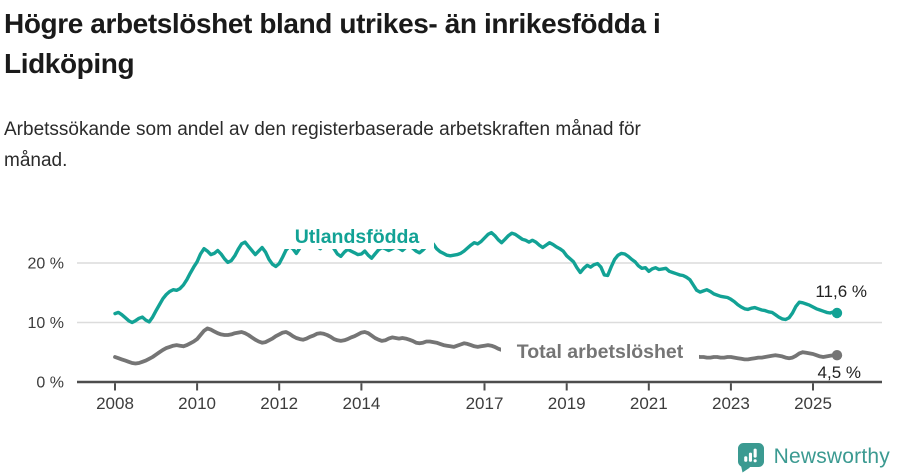 The height and width of the screenshot is (474, 900). I want to click on chart-subtitle-line2: månad., so click(36, 160).